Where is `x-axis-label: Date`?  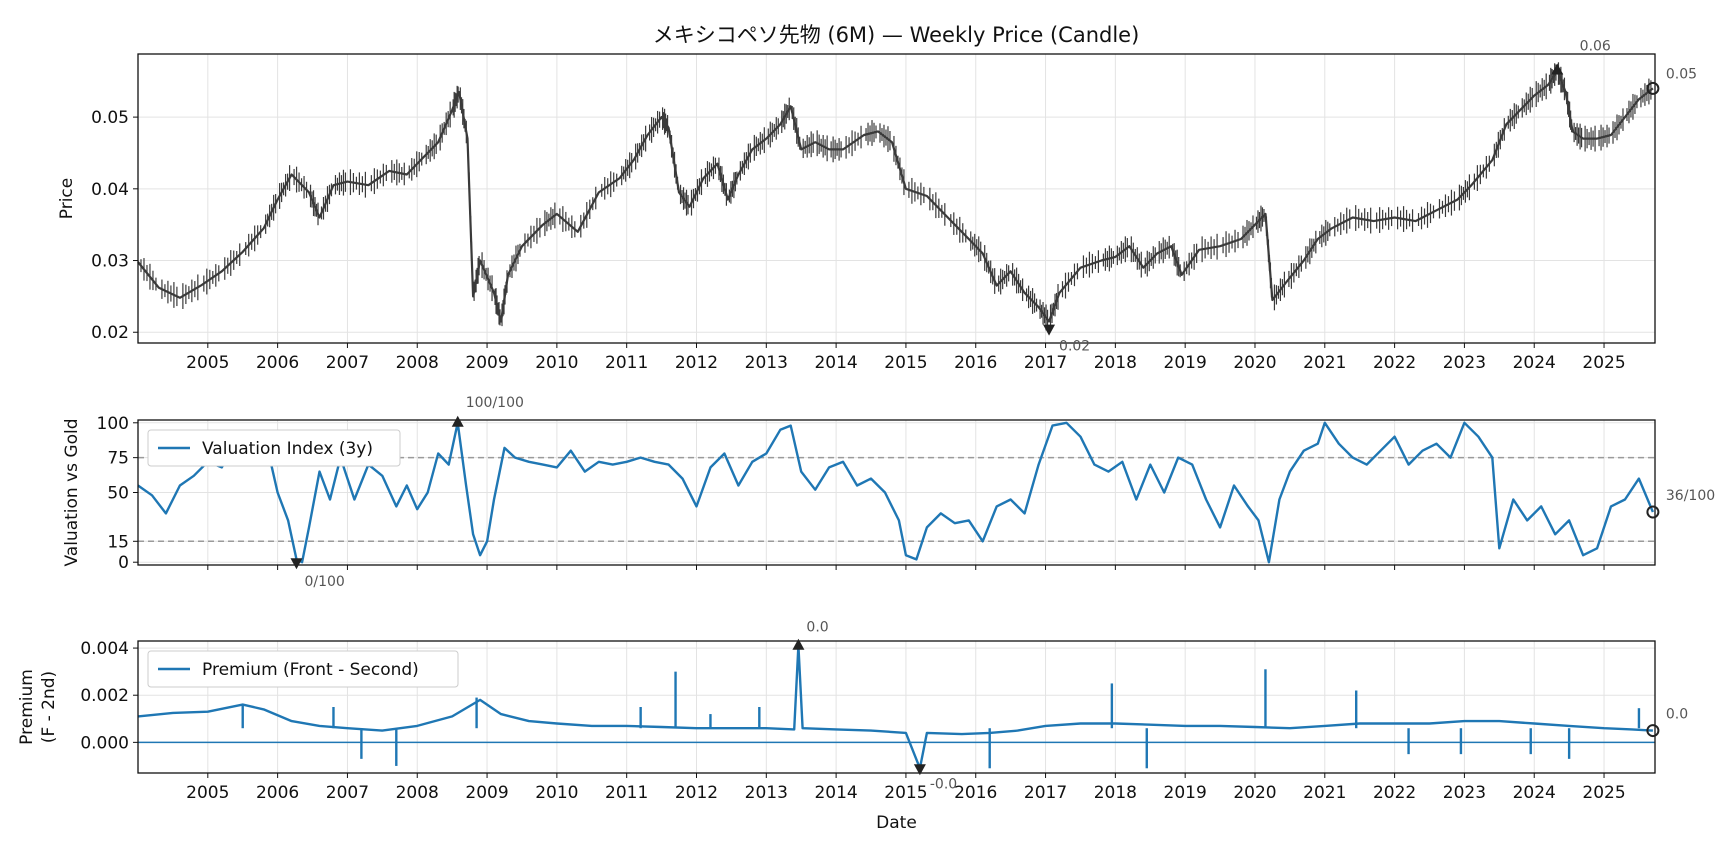
x-axis-label: Date is located at coordinates (896, 823).